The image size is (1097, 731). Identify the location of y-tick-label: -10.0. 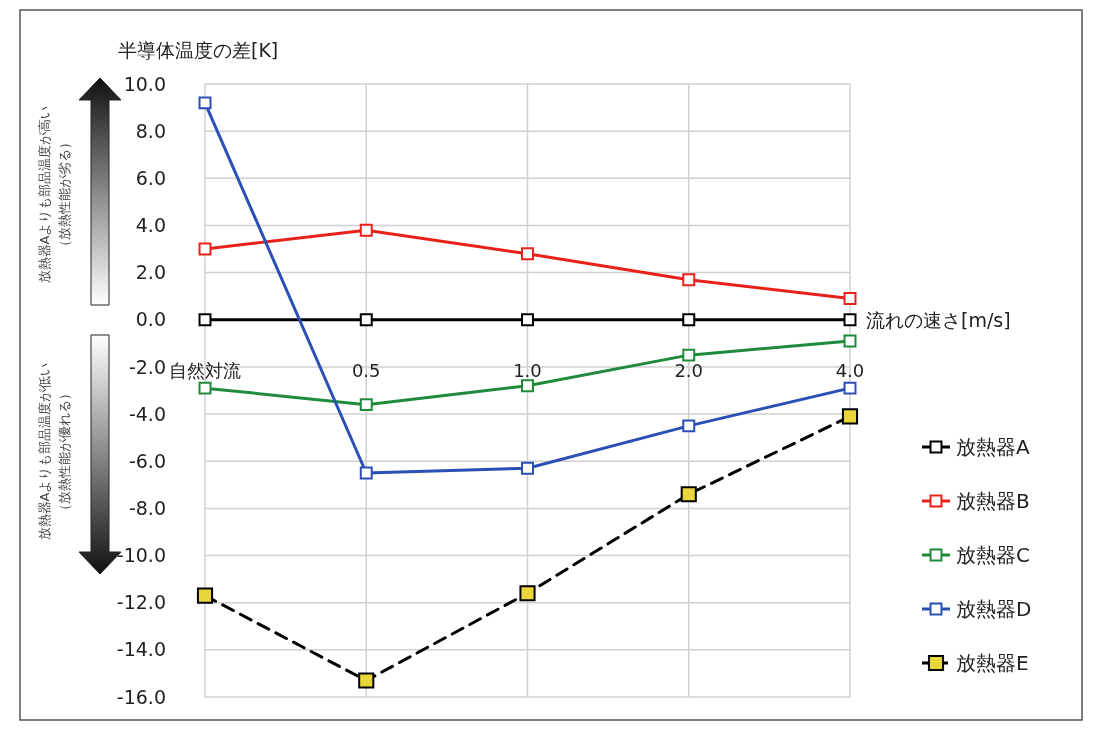
(141, 555).